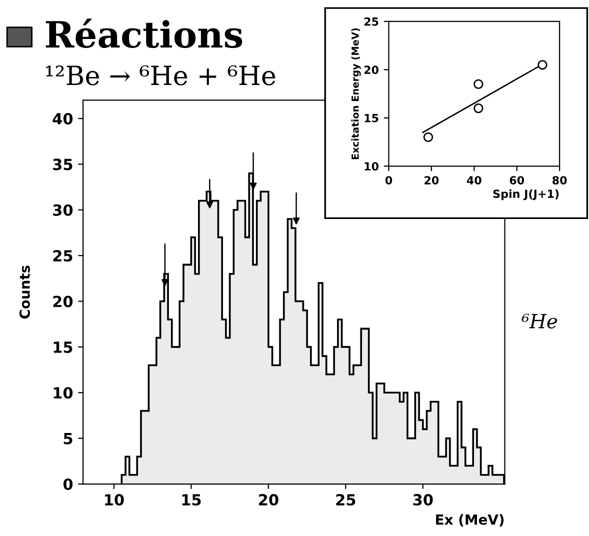  Describe the element at coordinates (356, 94) in the screenshot. I see `y-axis-title: Excitation Energy (MeV)` at that location.